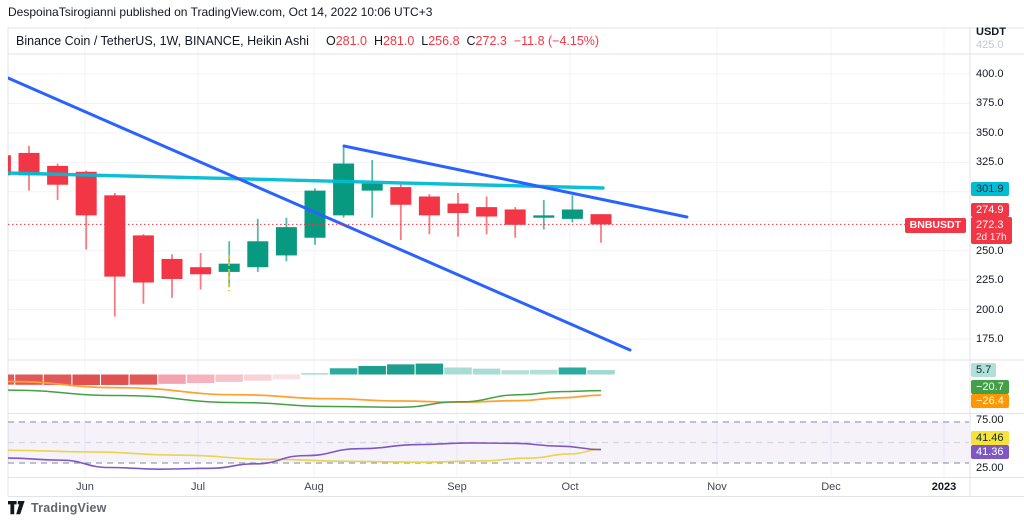  Describe the element at coordinates (990, 74) in the screenshot. I see `price-axis-tick: 400.0` at that location.